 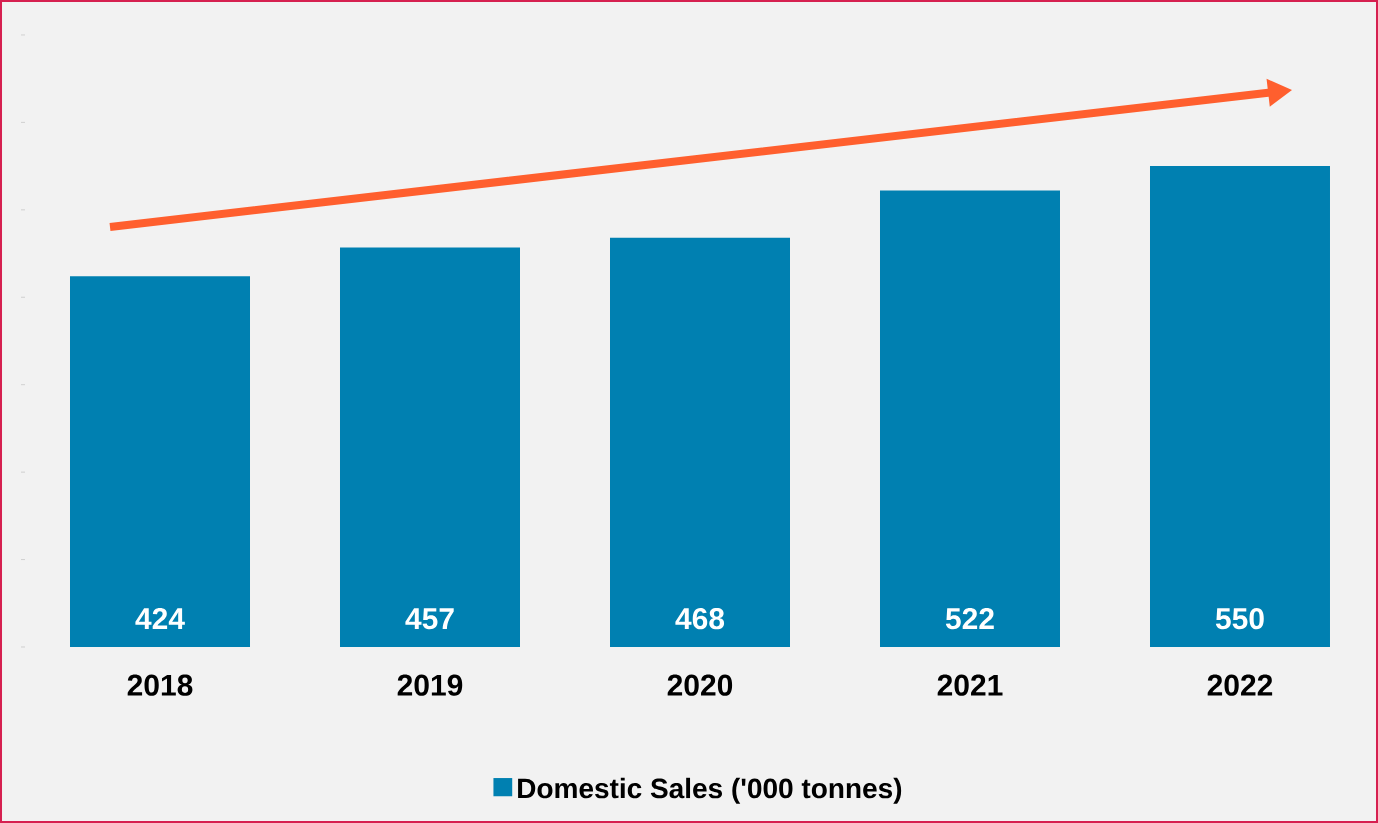 What do you see at coordinates (700, 619) in the screenshot?
I see `data-label: 468` at bounding box center [700, 619].